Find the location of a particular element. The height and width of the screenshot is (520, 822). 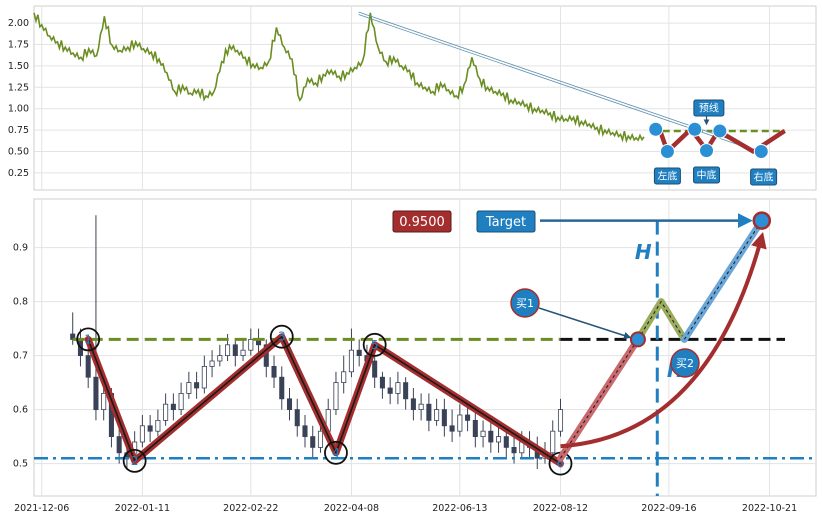

tag-box: 预线 is located at coordinates (709, 108).